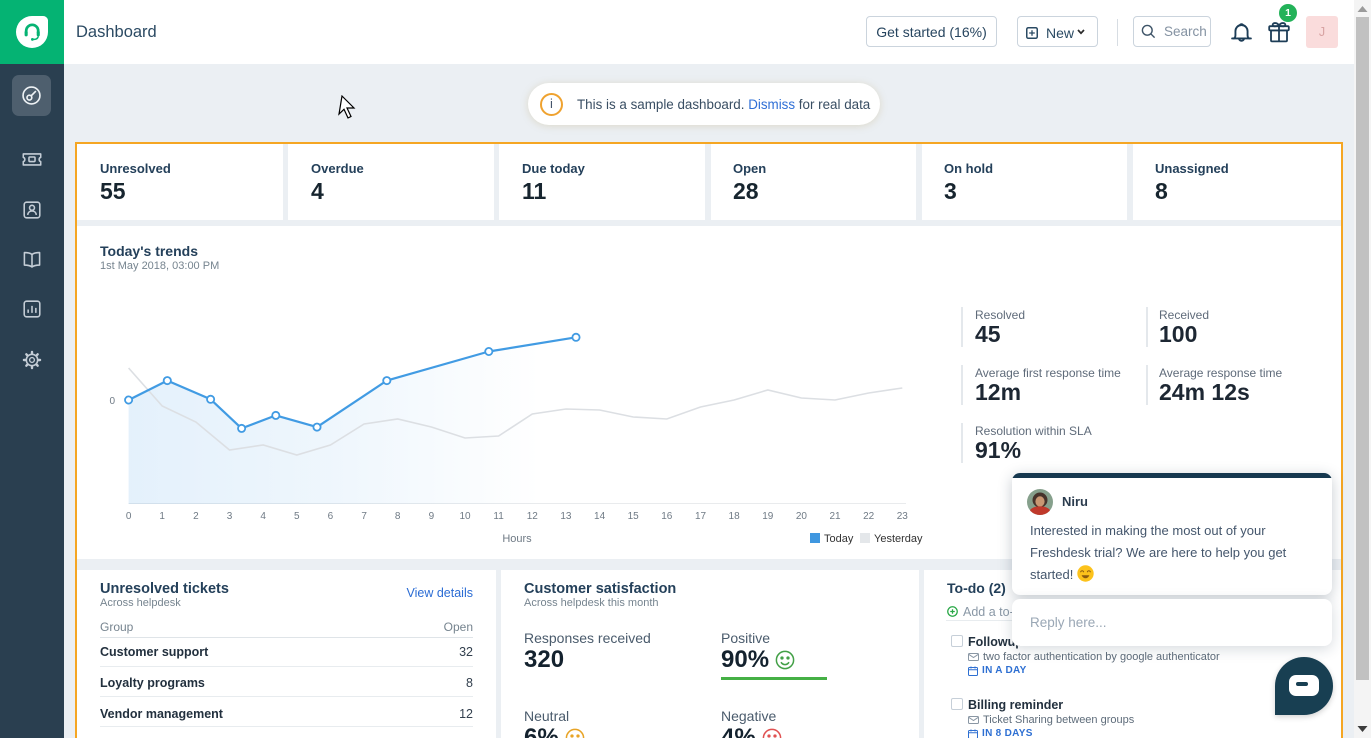 The image size is (1371, 738). What do you see at coordinates (398, 516) in the screenshot?
I see `svg-text: 8` at bounding box center [398, 516].